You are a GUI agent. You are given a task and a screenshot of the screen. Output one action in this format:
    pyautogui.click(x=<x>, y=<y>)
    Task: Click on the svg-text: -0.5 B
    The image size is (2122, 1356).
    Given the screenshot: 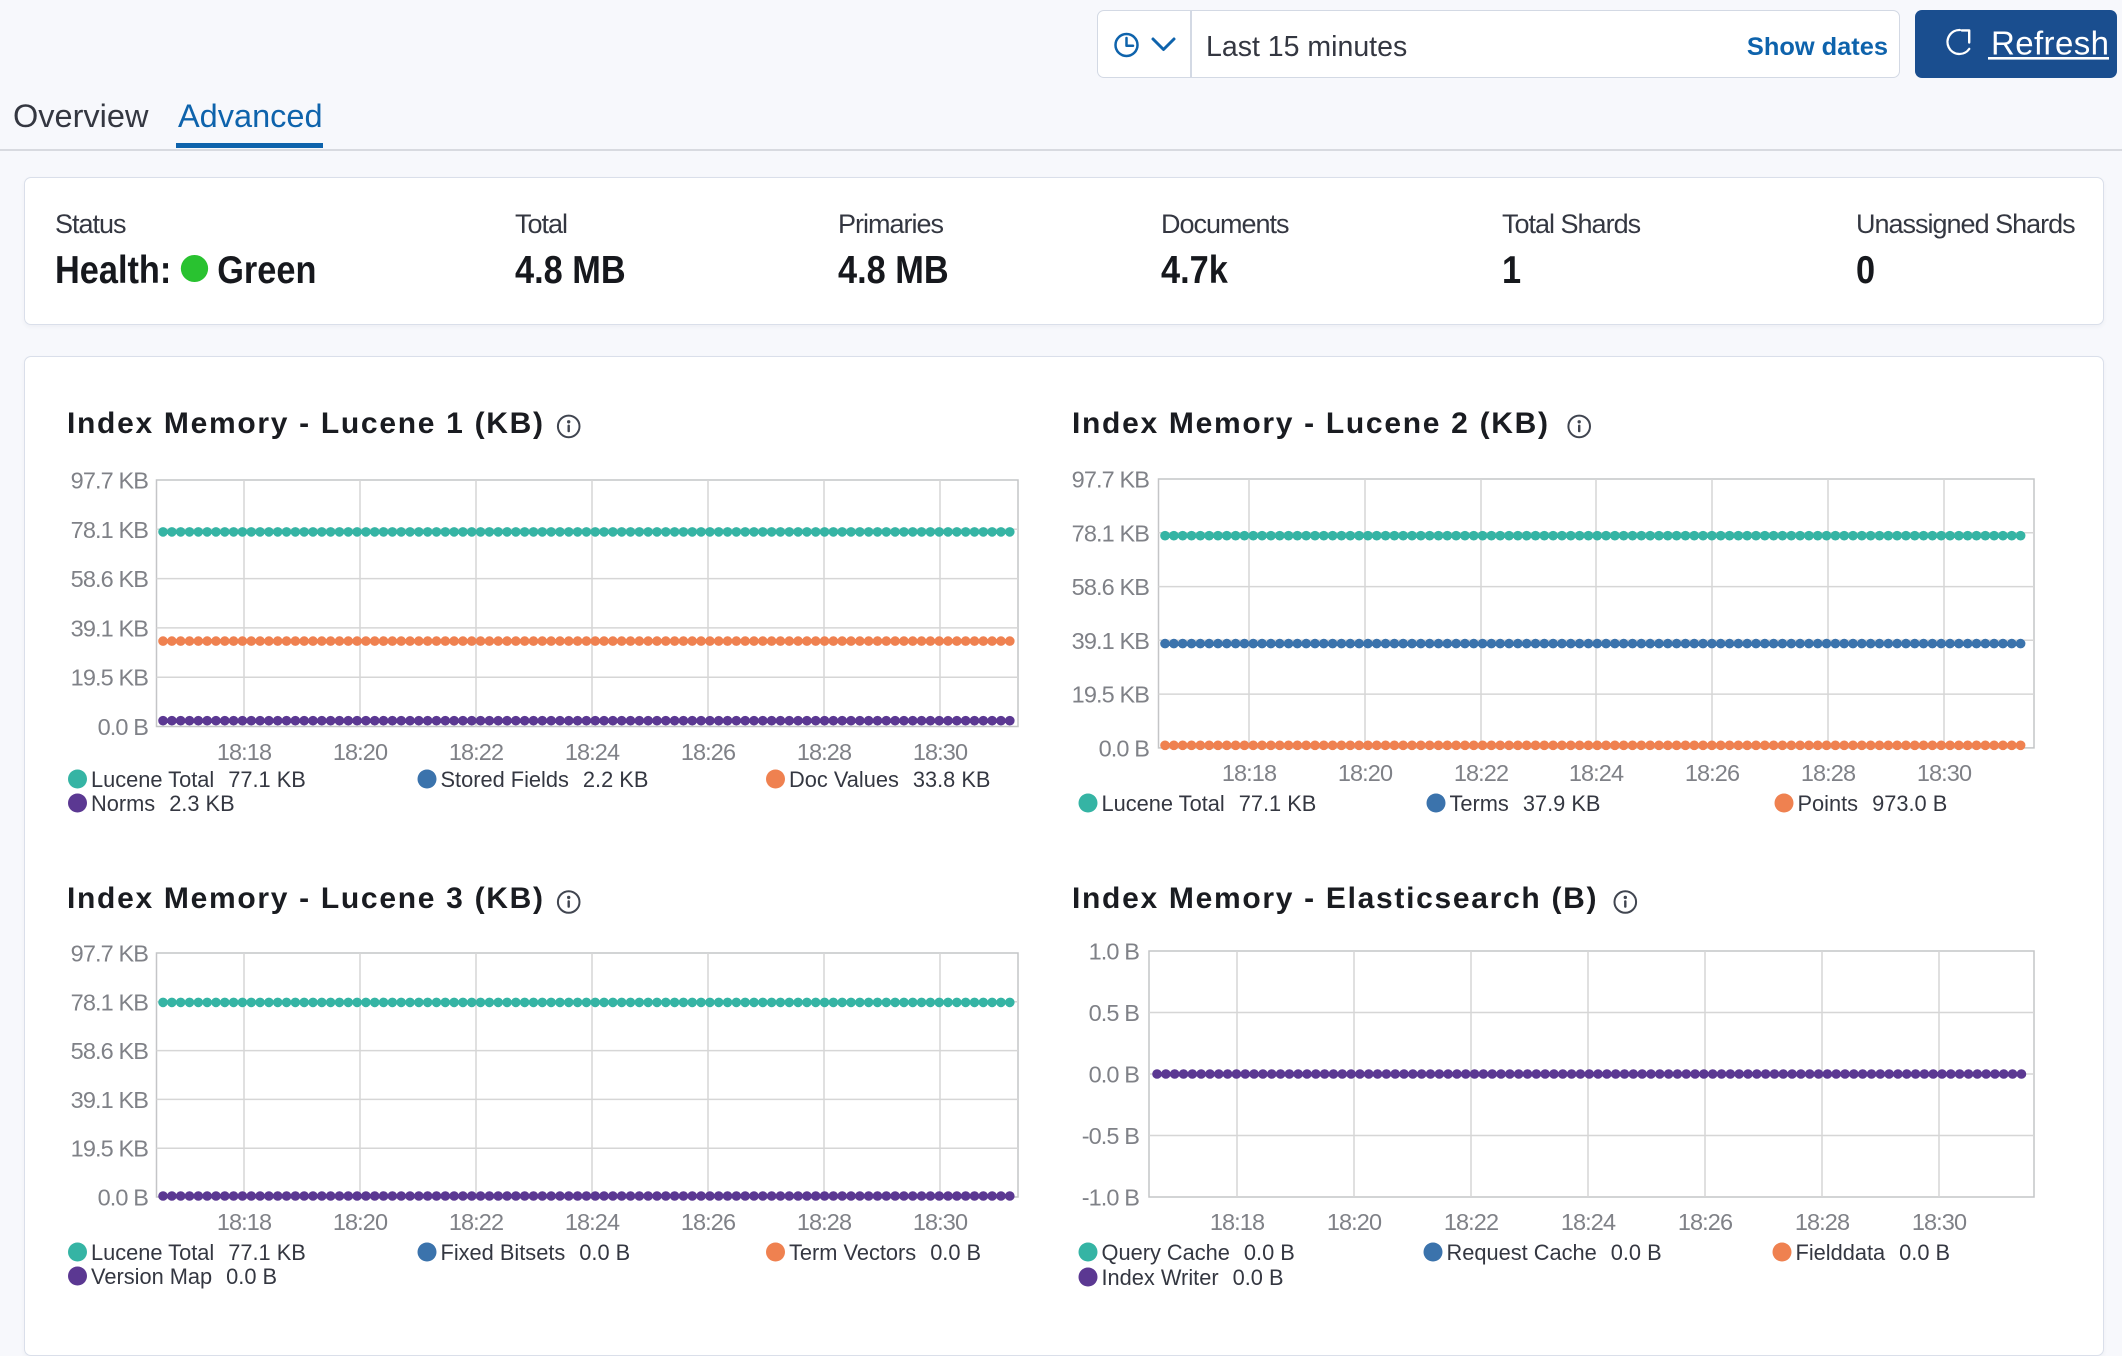 What is the action you would take?
    pyautogui.click(x=1111, y=1136)
    